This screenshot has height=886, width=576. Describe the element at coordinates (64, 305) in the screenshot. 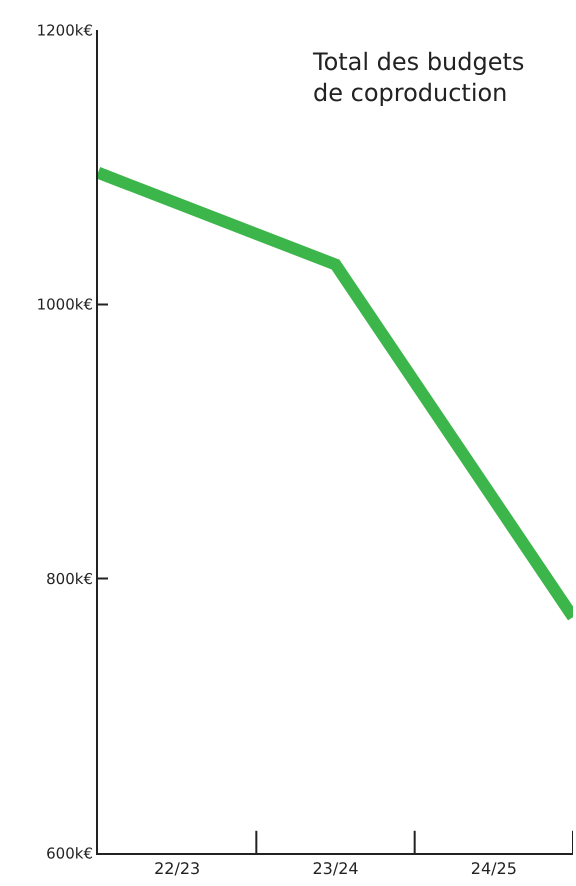

I see `y-tick-label: 1000k€` at that location.